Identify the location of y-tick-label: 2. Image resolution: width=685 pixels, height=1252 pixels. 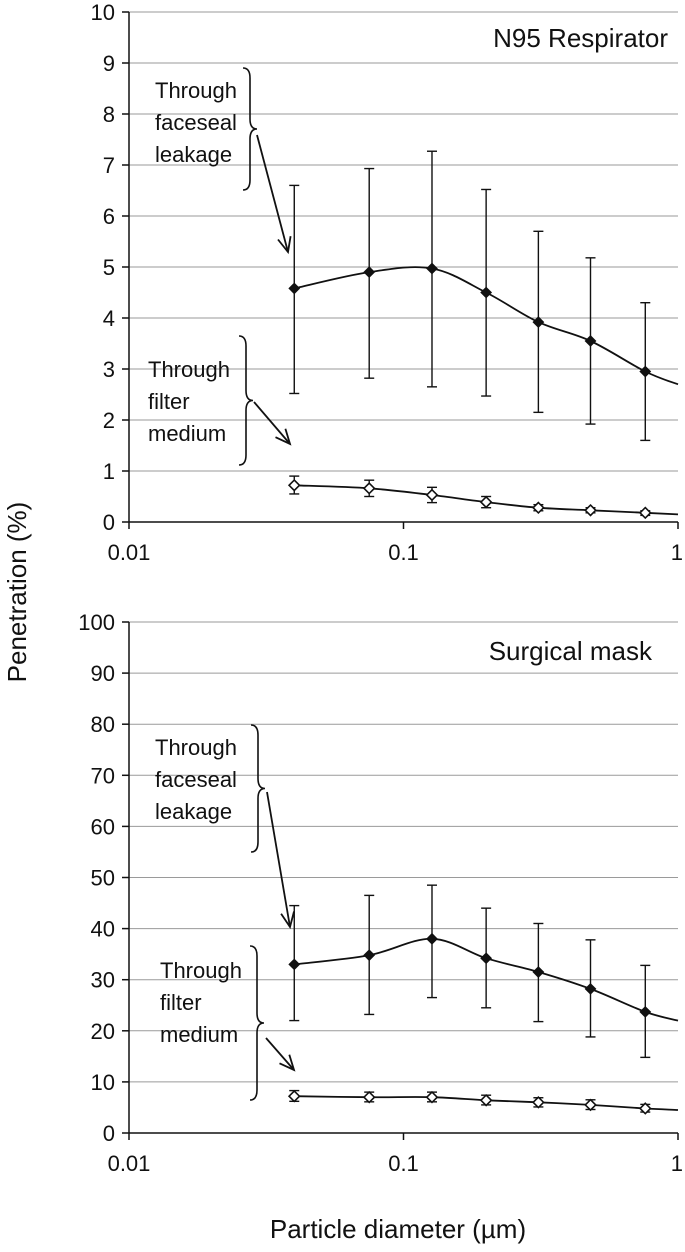
(109, 420).